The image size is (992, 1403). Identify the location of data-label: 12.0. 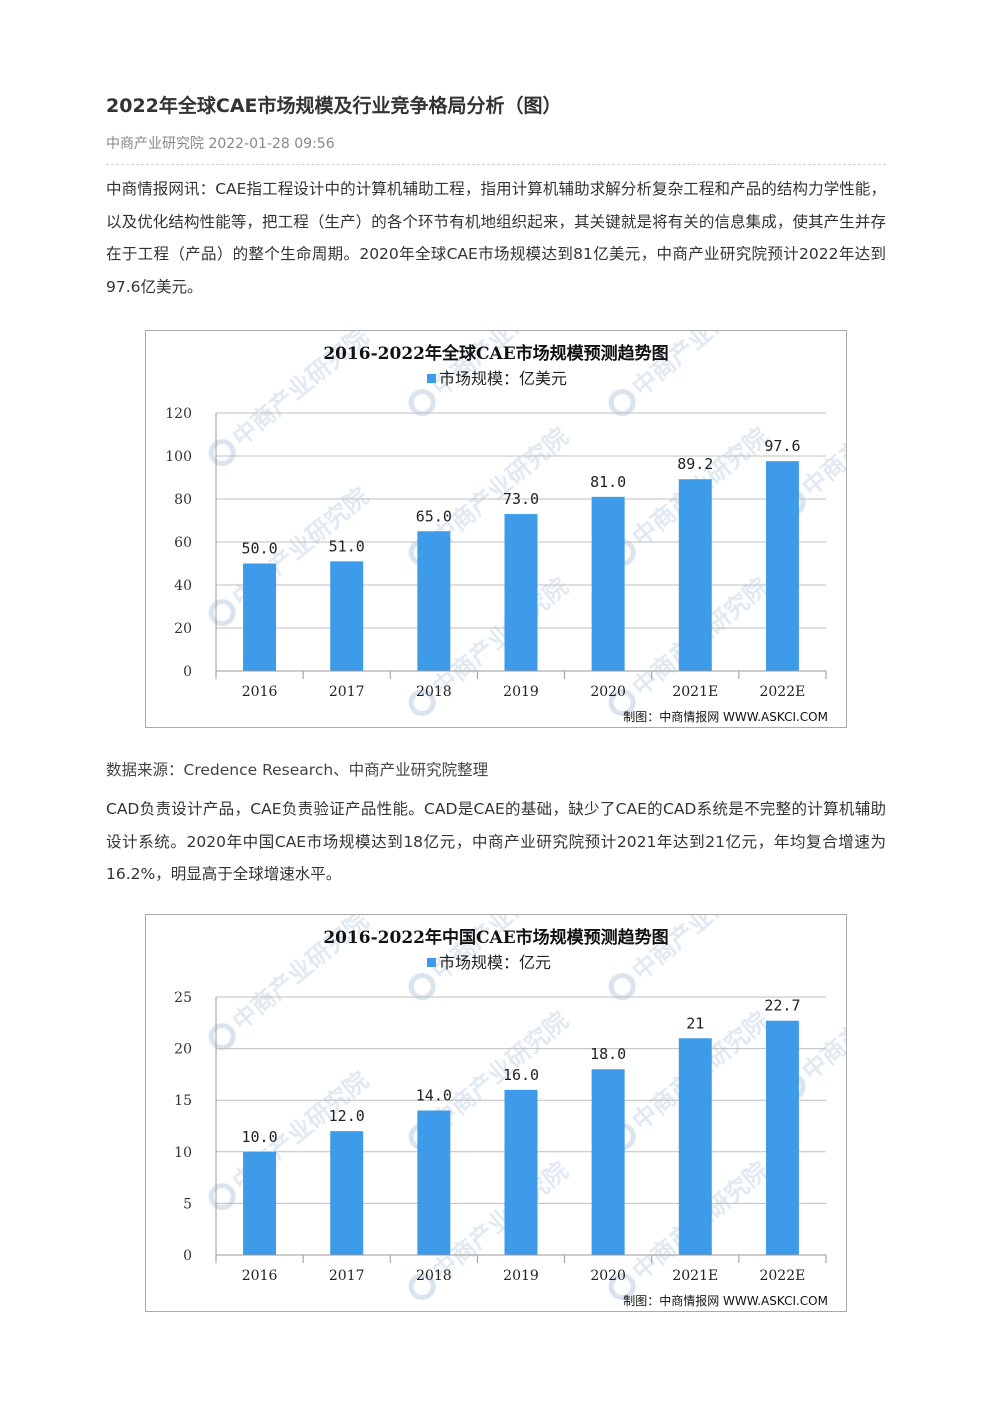
(347, 1116).